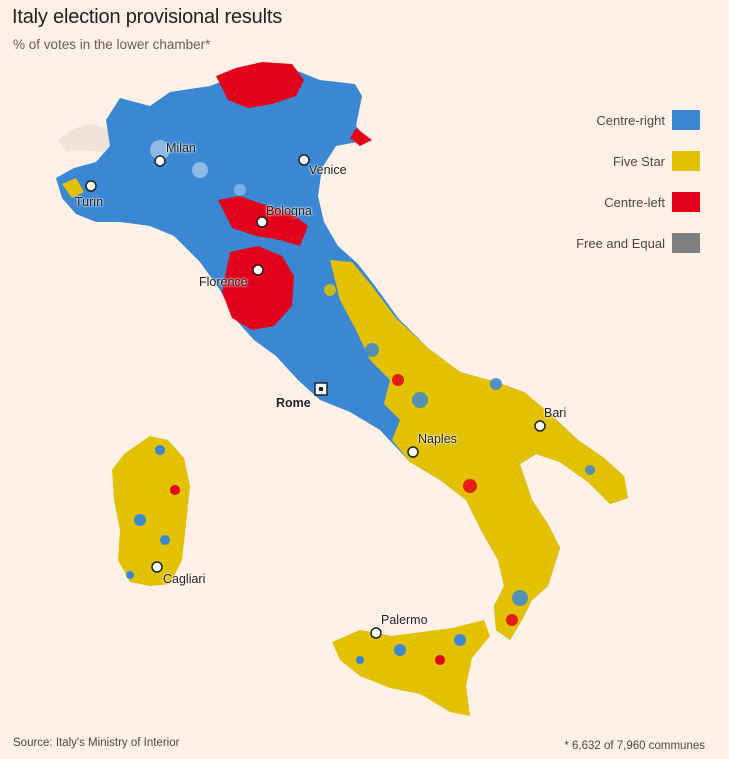 The image size is (729, 759). What do you see at coordinates (638, 161) in the screenshot?
I see `legend-label: Five Star` at bounding box center [638, 161].